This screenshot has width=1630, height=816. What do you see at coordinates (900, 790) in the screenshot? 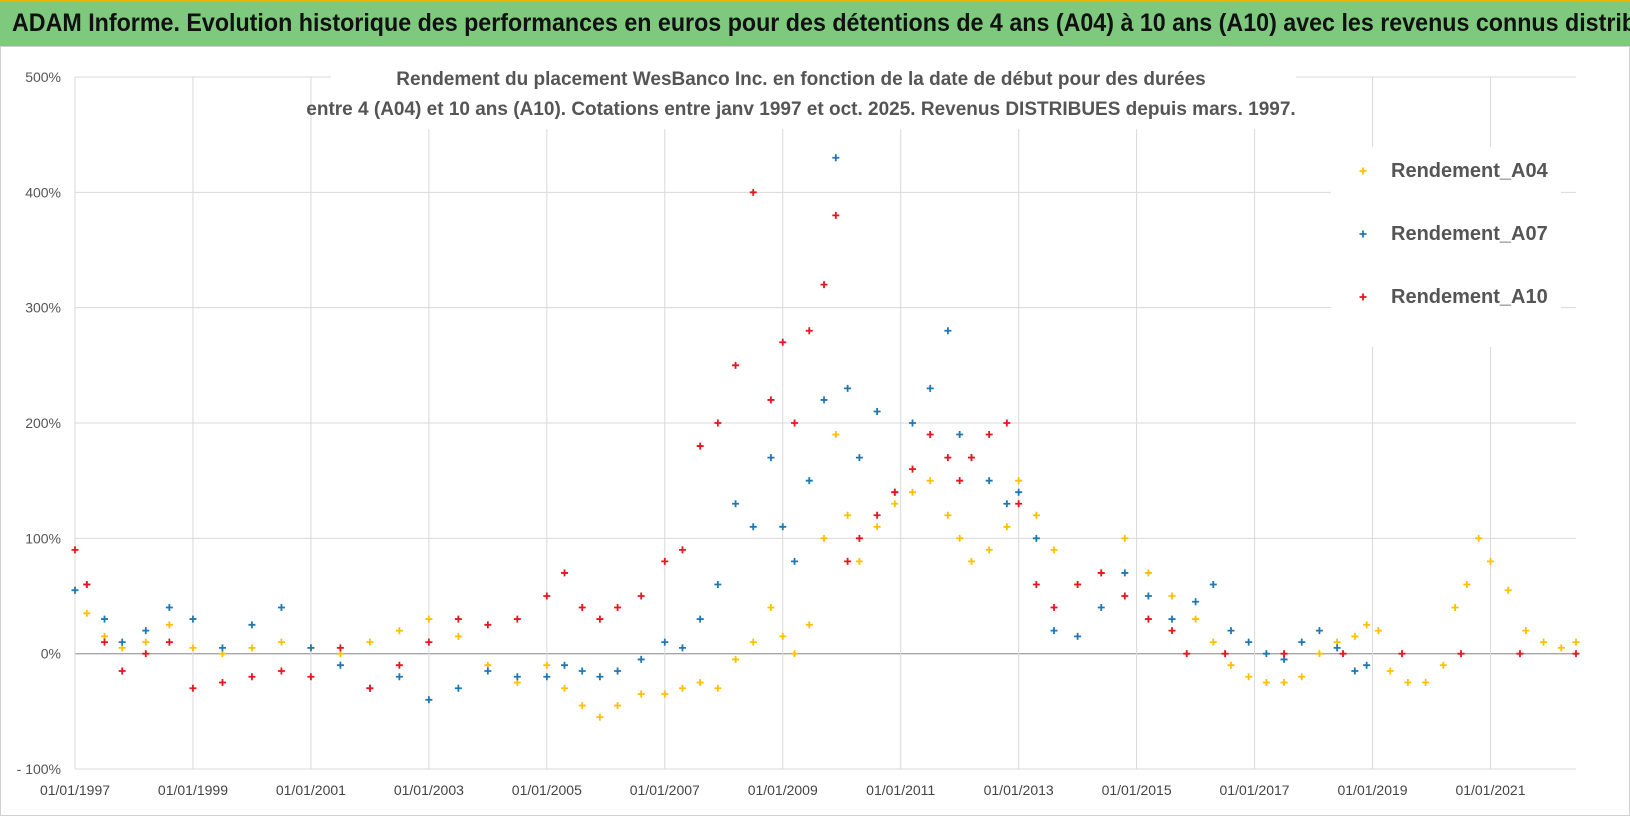
I see `x-tick-label: 01/01/2011` at bounding box center [900, 790].